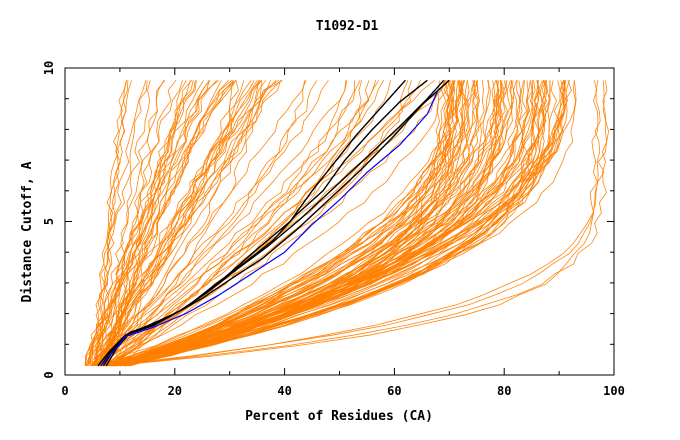 The image size is (680, 440). Describe the element at coordinates (339, 416) in the screenshot. I see `x-axis-label: Percent of Residues (CA)` at that location.